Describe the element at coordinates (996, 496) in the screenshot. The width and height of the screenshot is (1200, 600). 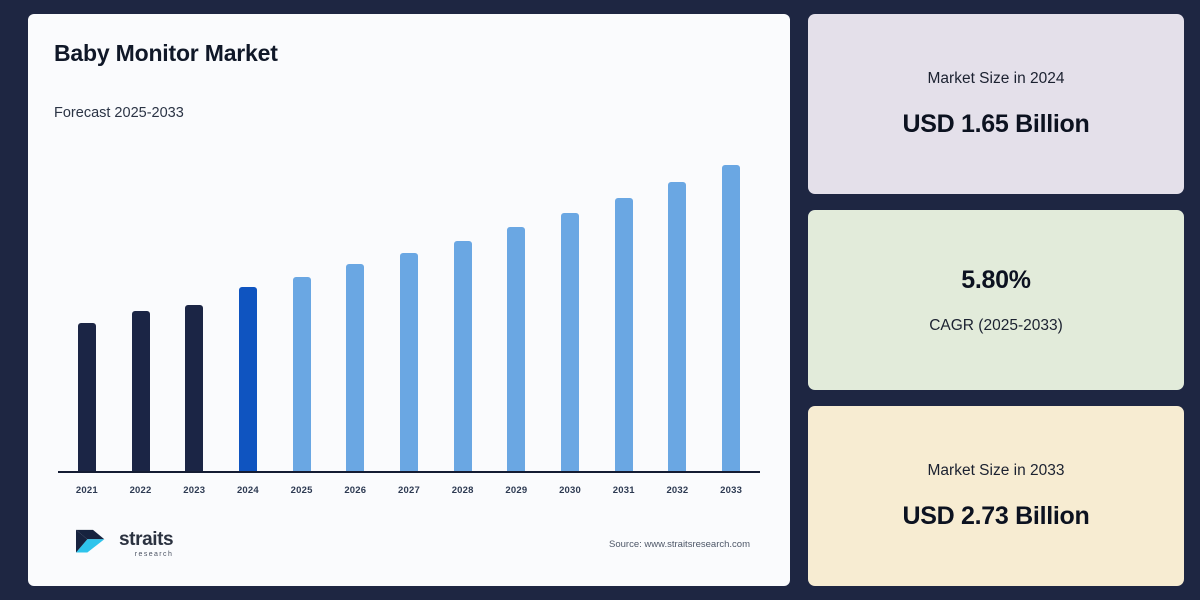
I see `stat-card: Market Size in 2033 USD 2.73 Billion` at that location.